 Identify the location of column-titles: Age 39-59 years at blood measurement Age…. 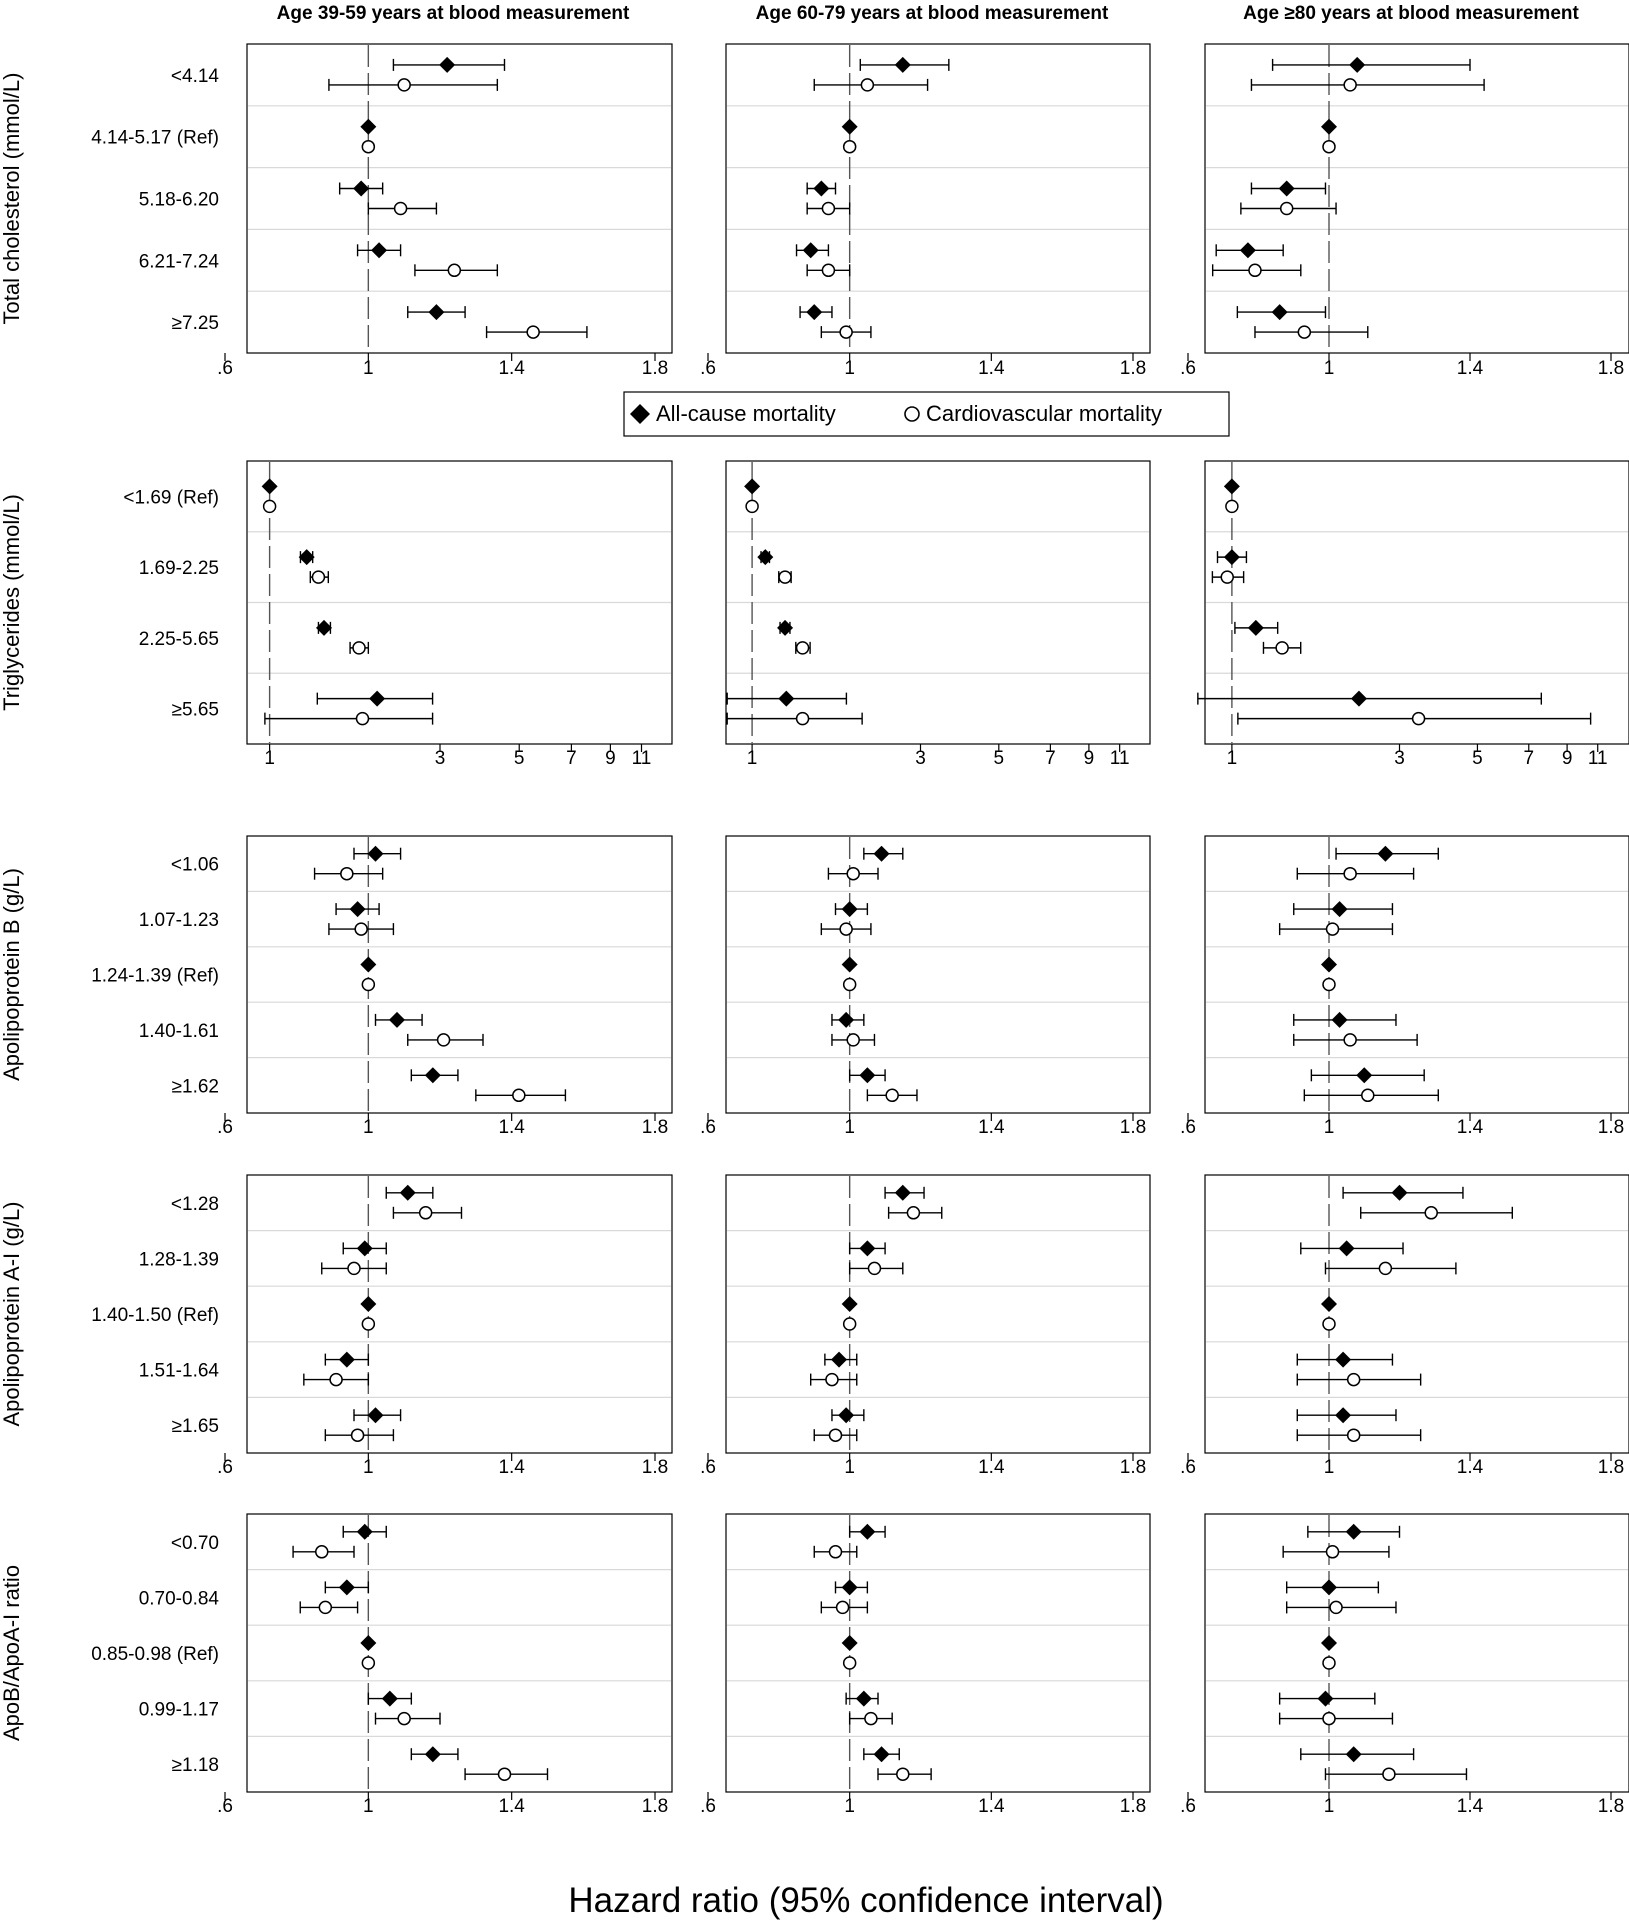
(928, 13).